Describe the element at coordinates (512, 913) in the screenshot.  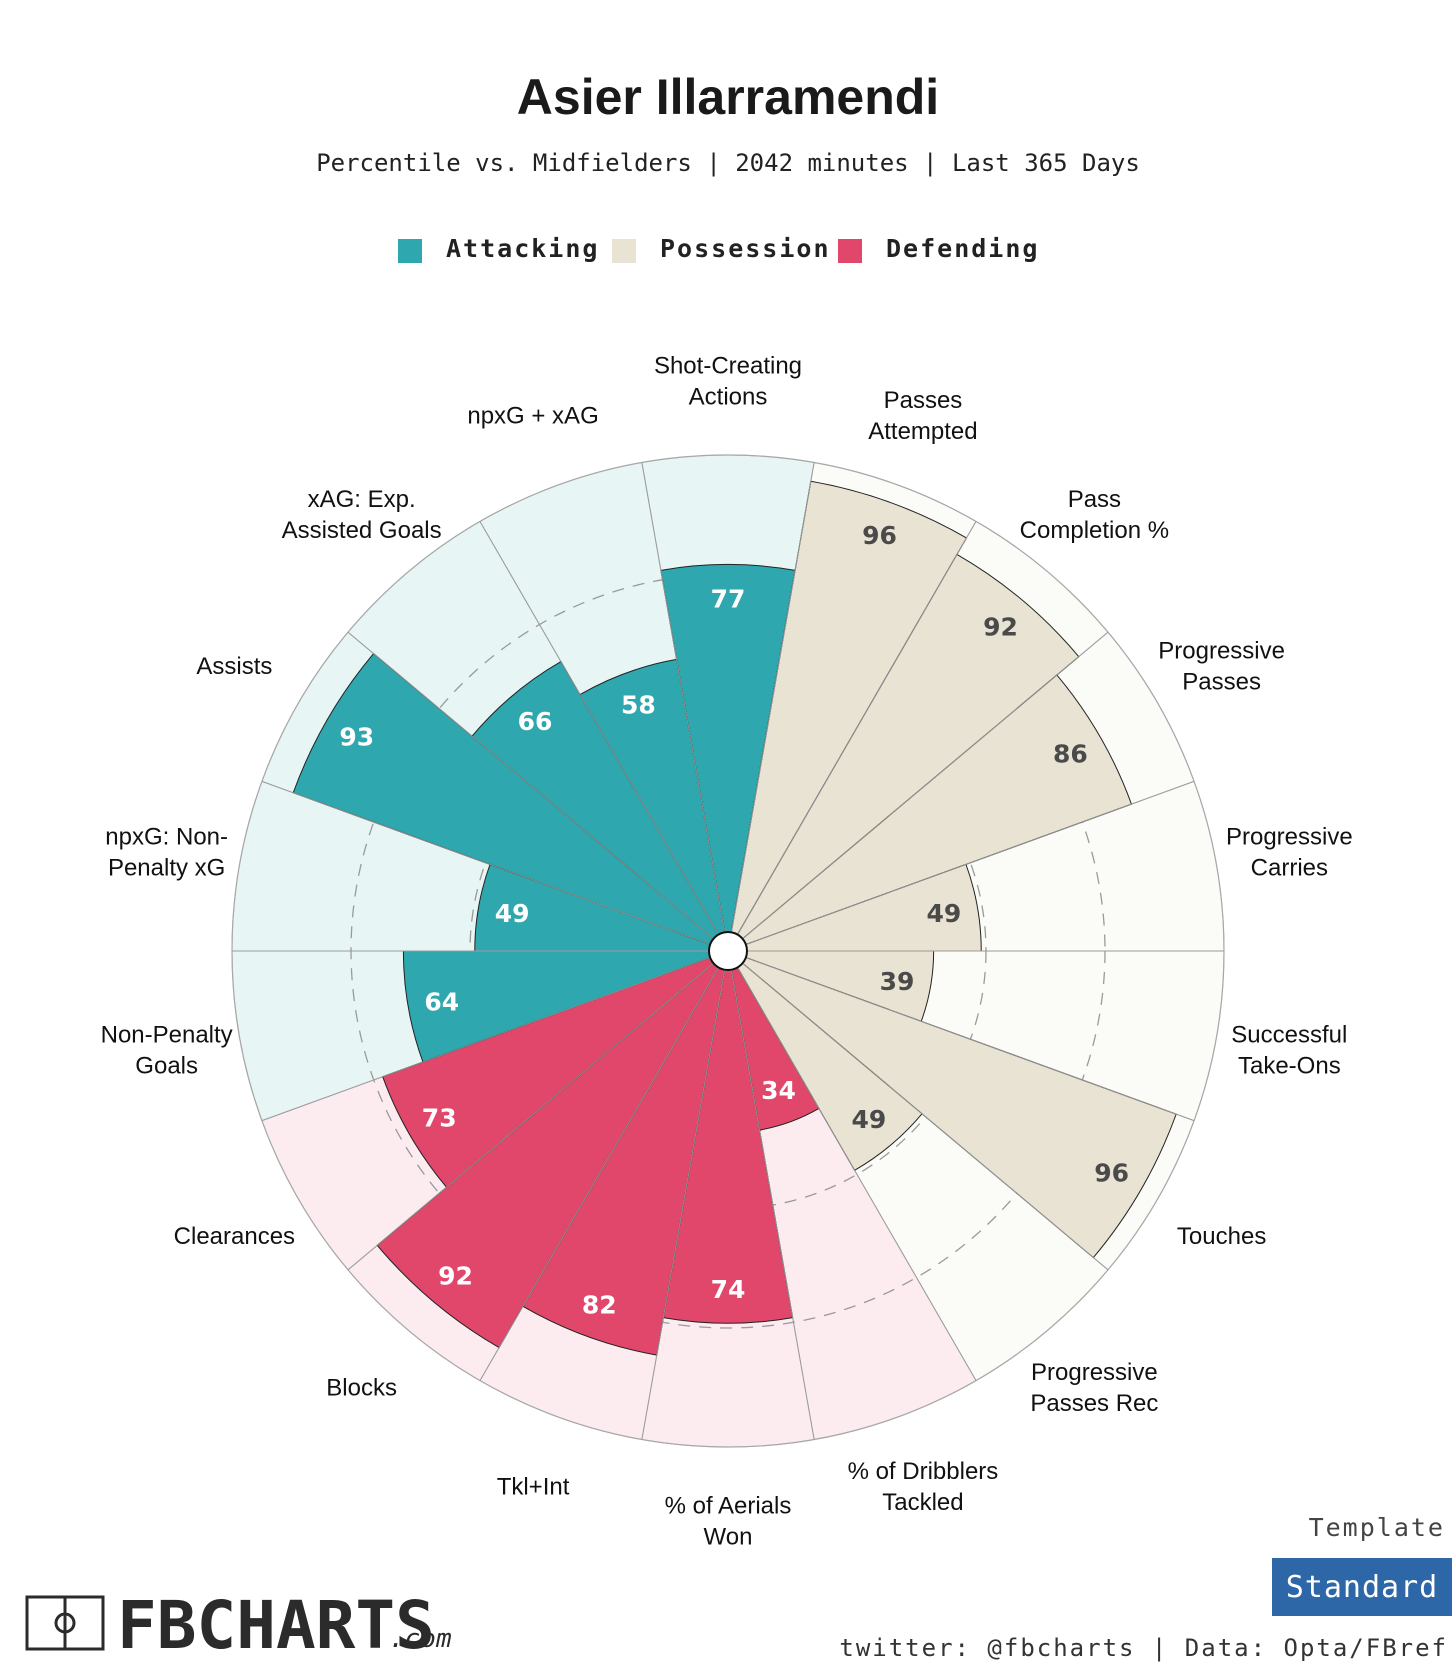
I see `value-label-npxg-non-penalty-xg: 49` at that location.